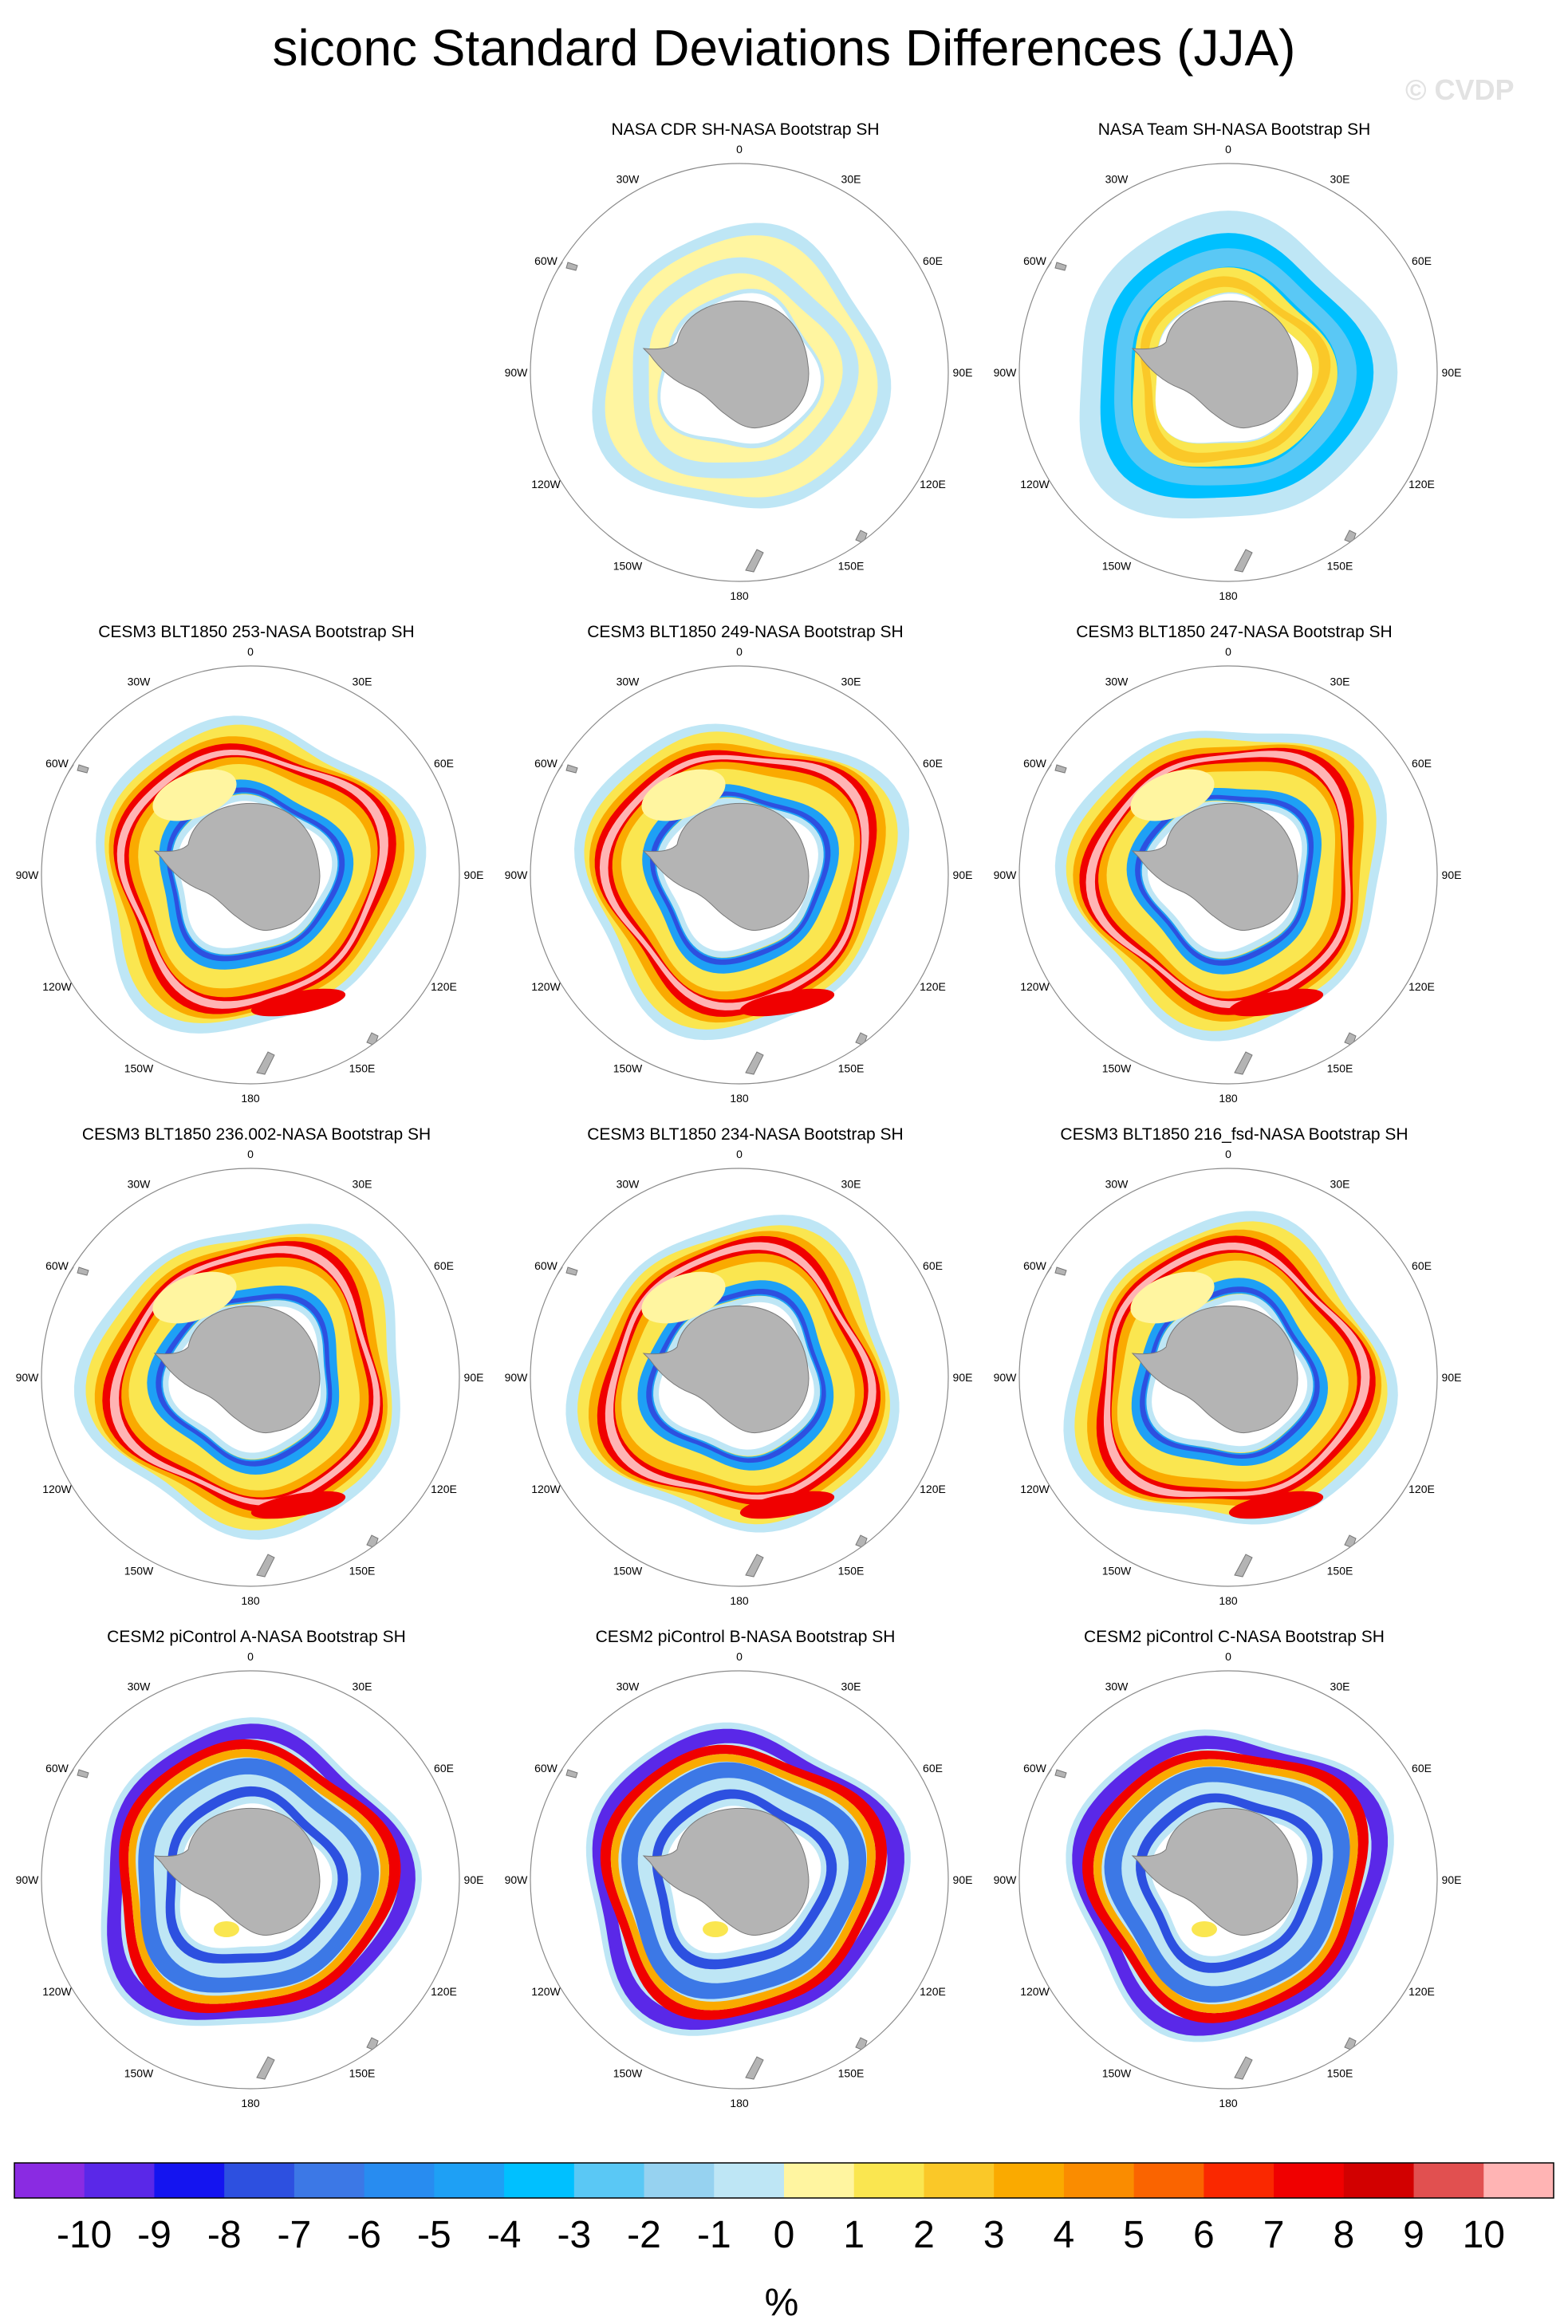 This screenshot has height=2324, width=1568. I want to click on ice-field-inner-blue, so click(257, 1875).